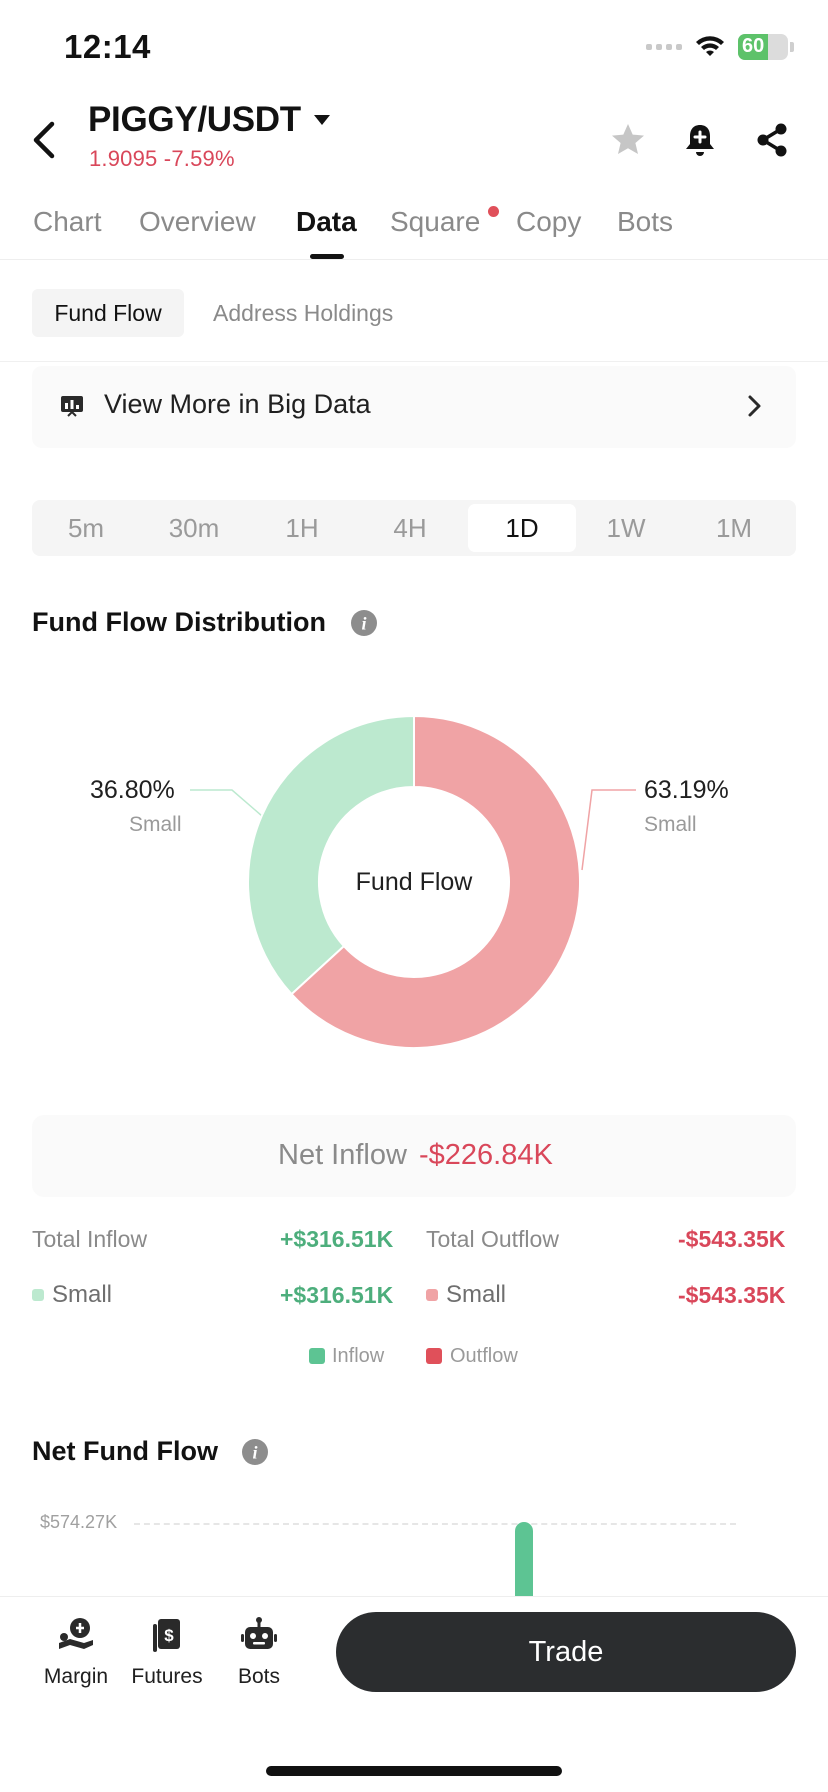  What do you see at coordinates (522, 528) in the screenshot?
I see `timeframe-1d: 1D` at bounding box center [522, 528].